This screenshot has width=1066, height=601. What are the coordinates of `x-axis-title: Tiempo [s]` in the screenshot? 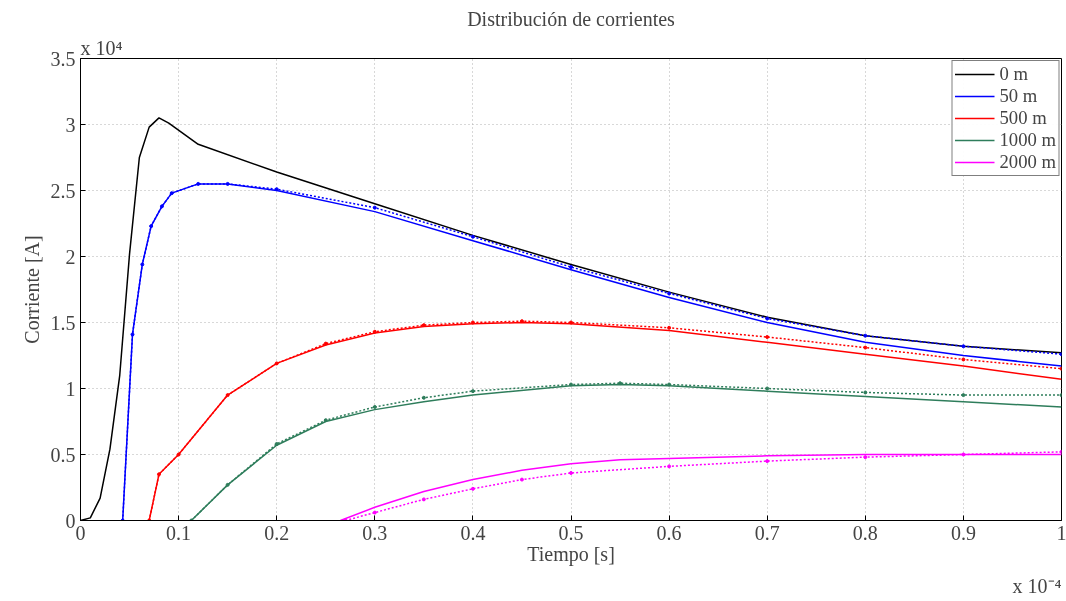 It's located at (571, 554).